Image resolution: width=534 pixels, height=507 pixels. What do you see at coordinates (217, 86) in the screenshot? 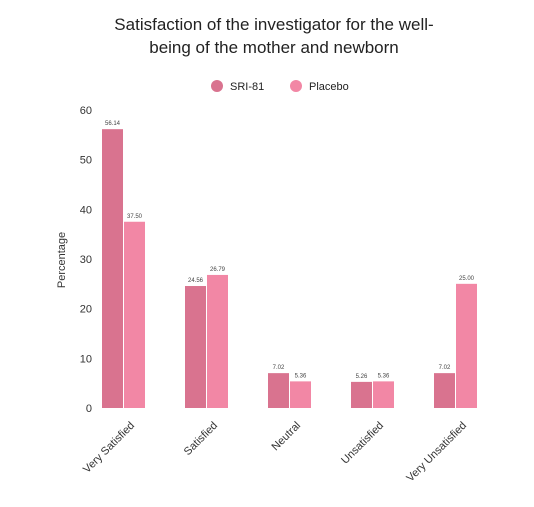
I see `legend-swatch-sri81` at bounding box center [217, 86].